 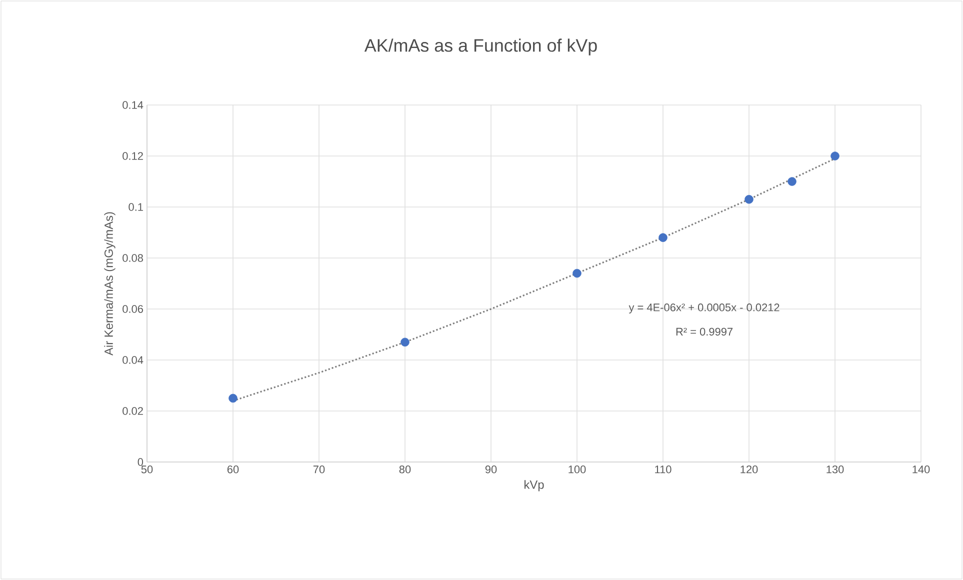 I want to click on x-tick-label: 80, so click(x=405, y=470).